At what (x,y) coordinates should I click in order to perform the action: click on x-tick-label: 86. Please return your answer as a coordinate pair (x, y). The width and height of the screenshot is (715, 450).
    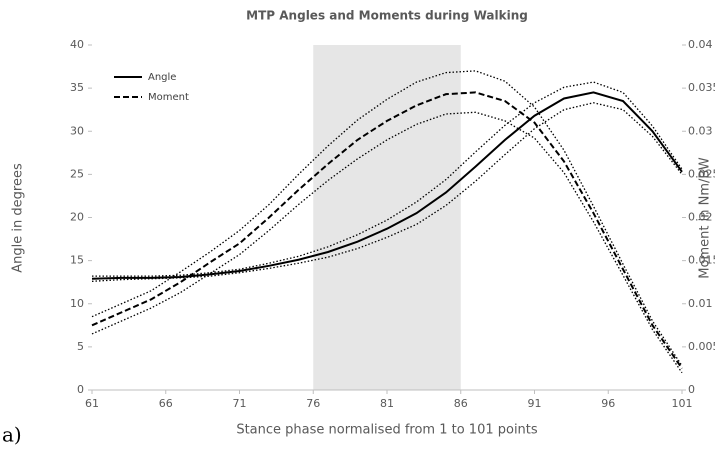
    Looking at the image, I should click on (461, 403).